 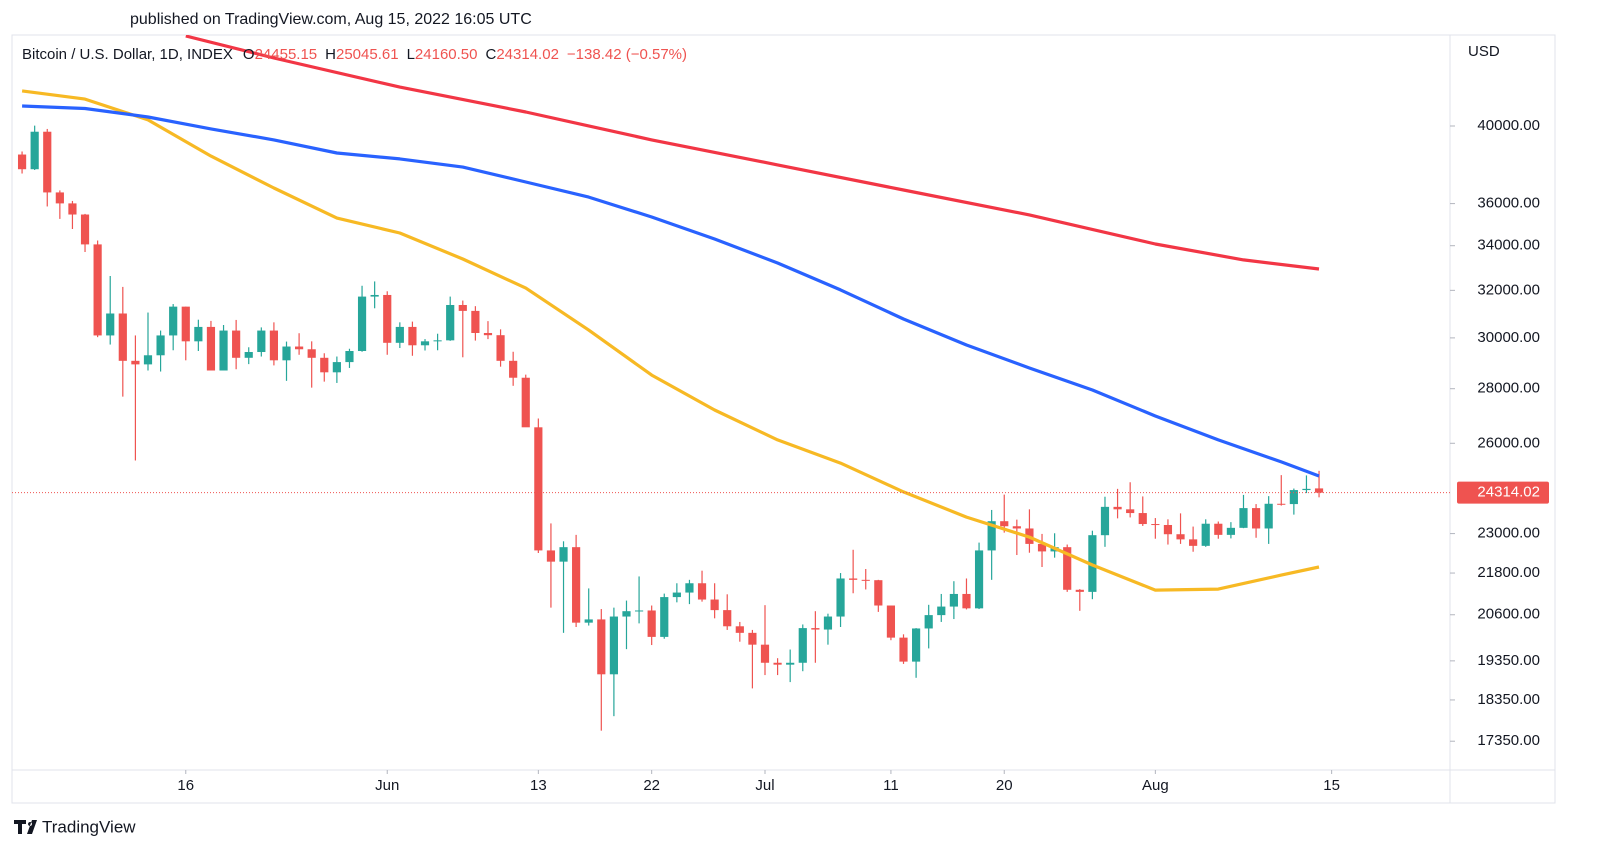 I want to click on ohlc-value: 24160.50, so click(x=446, y=54).